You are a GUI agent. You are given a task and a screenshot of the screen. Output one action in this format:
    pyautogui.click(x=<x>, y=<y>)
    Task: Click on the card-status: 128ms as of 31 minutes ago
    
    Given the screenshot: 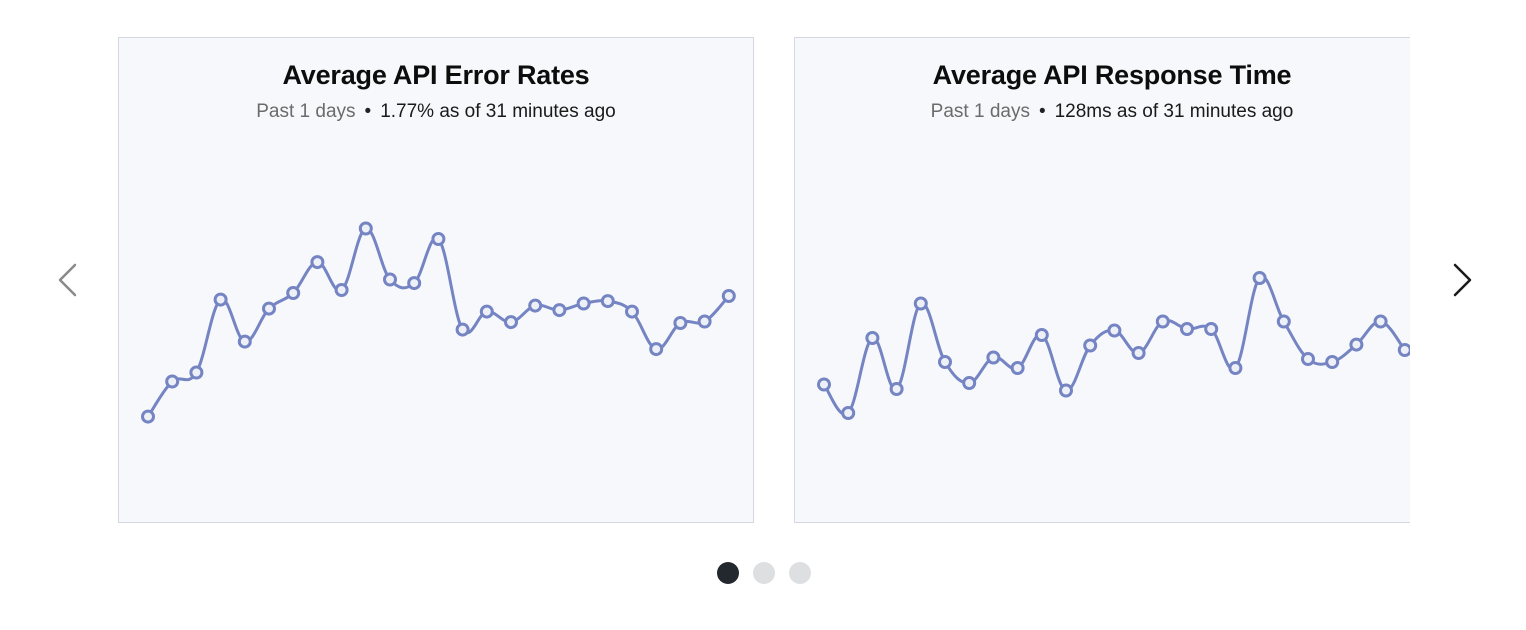 What is the action you would take?
    pyautogui.click(x=1174, y=111)
    